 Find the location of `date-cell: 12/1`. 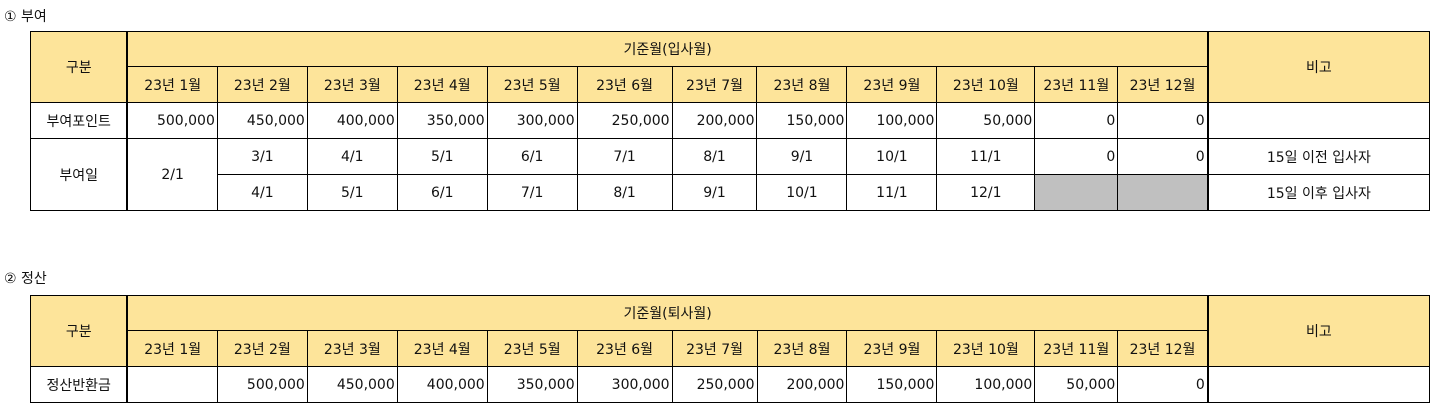

date-cell: 12/1 is located at coordinates (986, 192).